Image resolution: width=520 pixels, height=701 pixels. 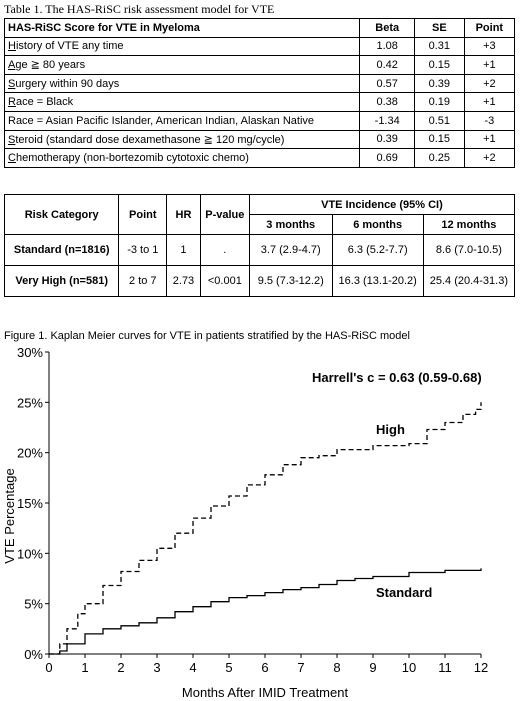 I want to click on beta-cell: 0.69, so click(x=387, y=158).